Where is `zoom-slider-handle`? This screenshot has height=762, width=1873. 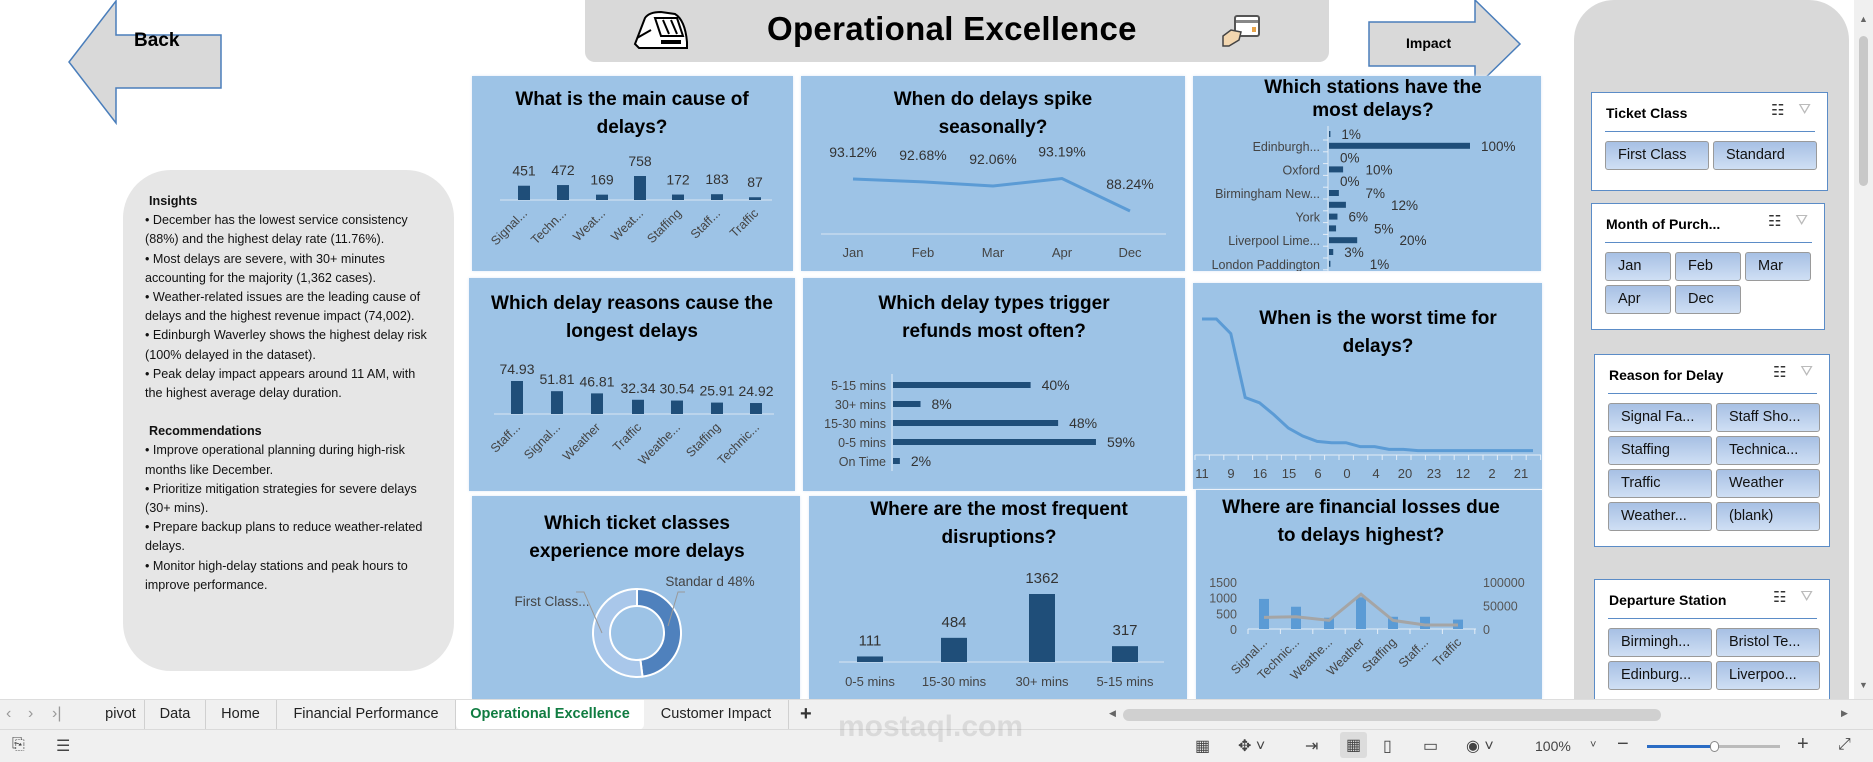 zoom-slider-handle is located at coordinates (1714, 746).